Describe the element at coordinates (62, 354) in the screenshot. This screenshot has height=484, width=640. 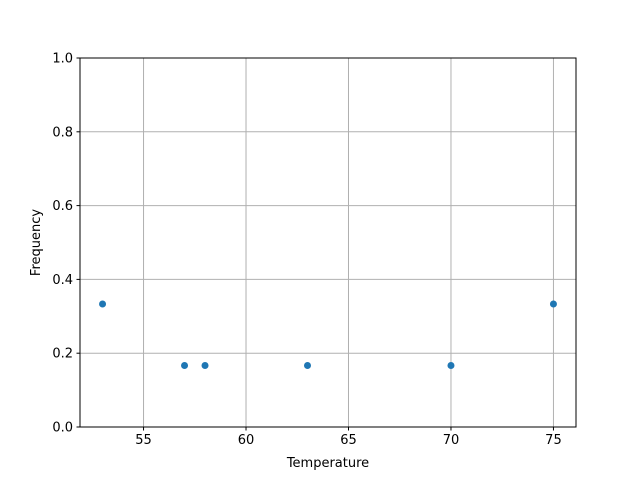
I see `y-tick-label: 0.2` at that location.